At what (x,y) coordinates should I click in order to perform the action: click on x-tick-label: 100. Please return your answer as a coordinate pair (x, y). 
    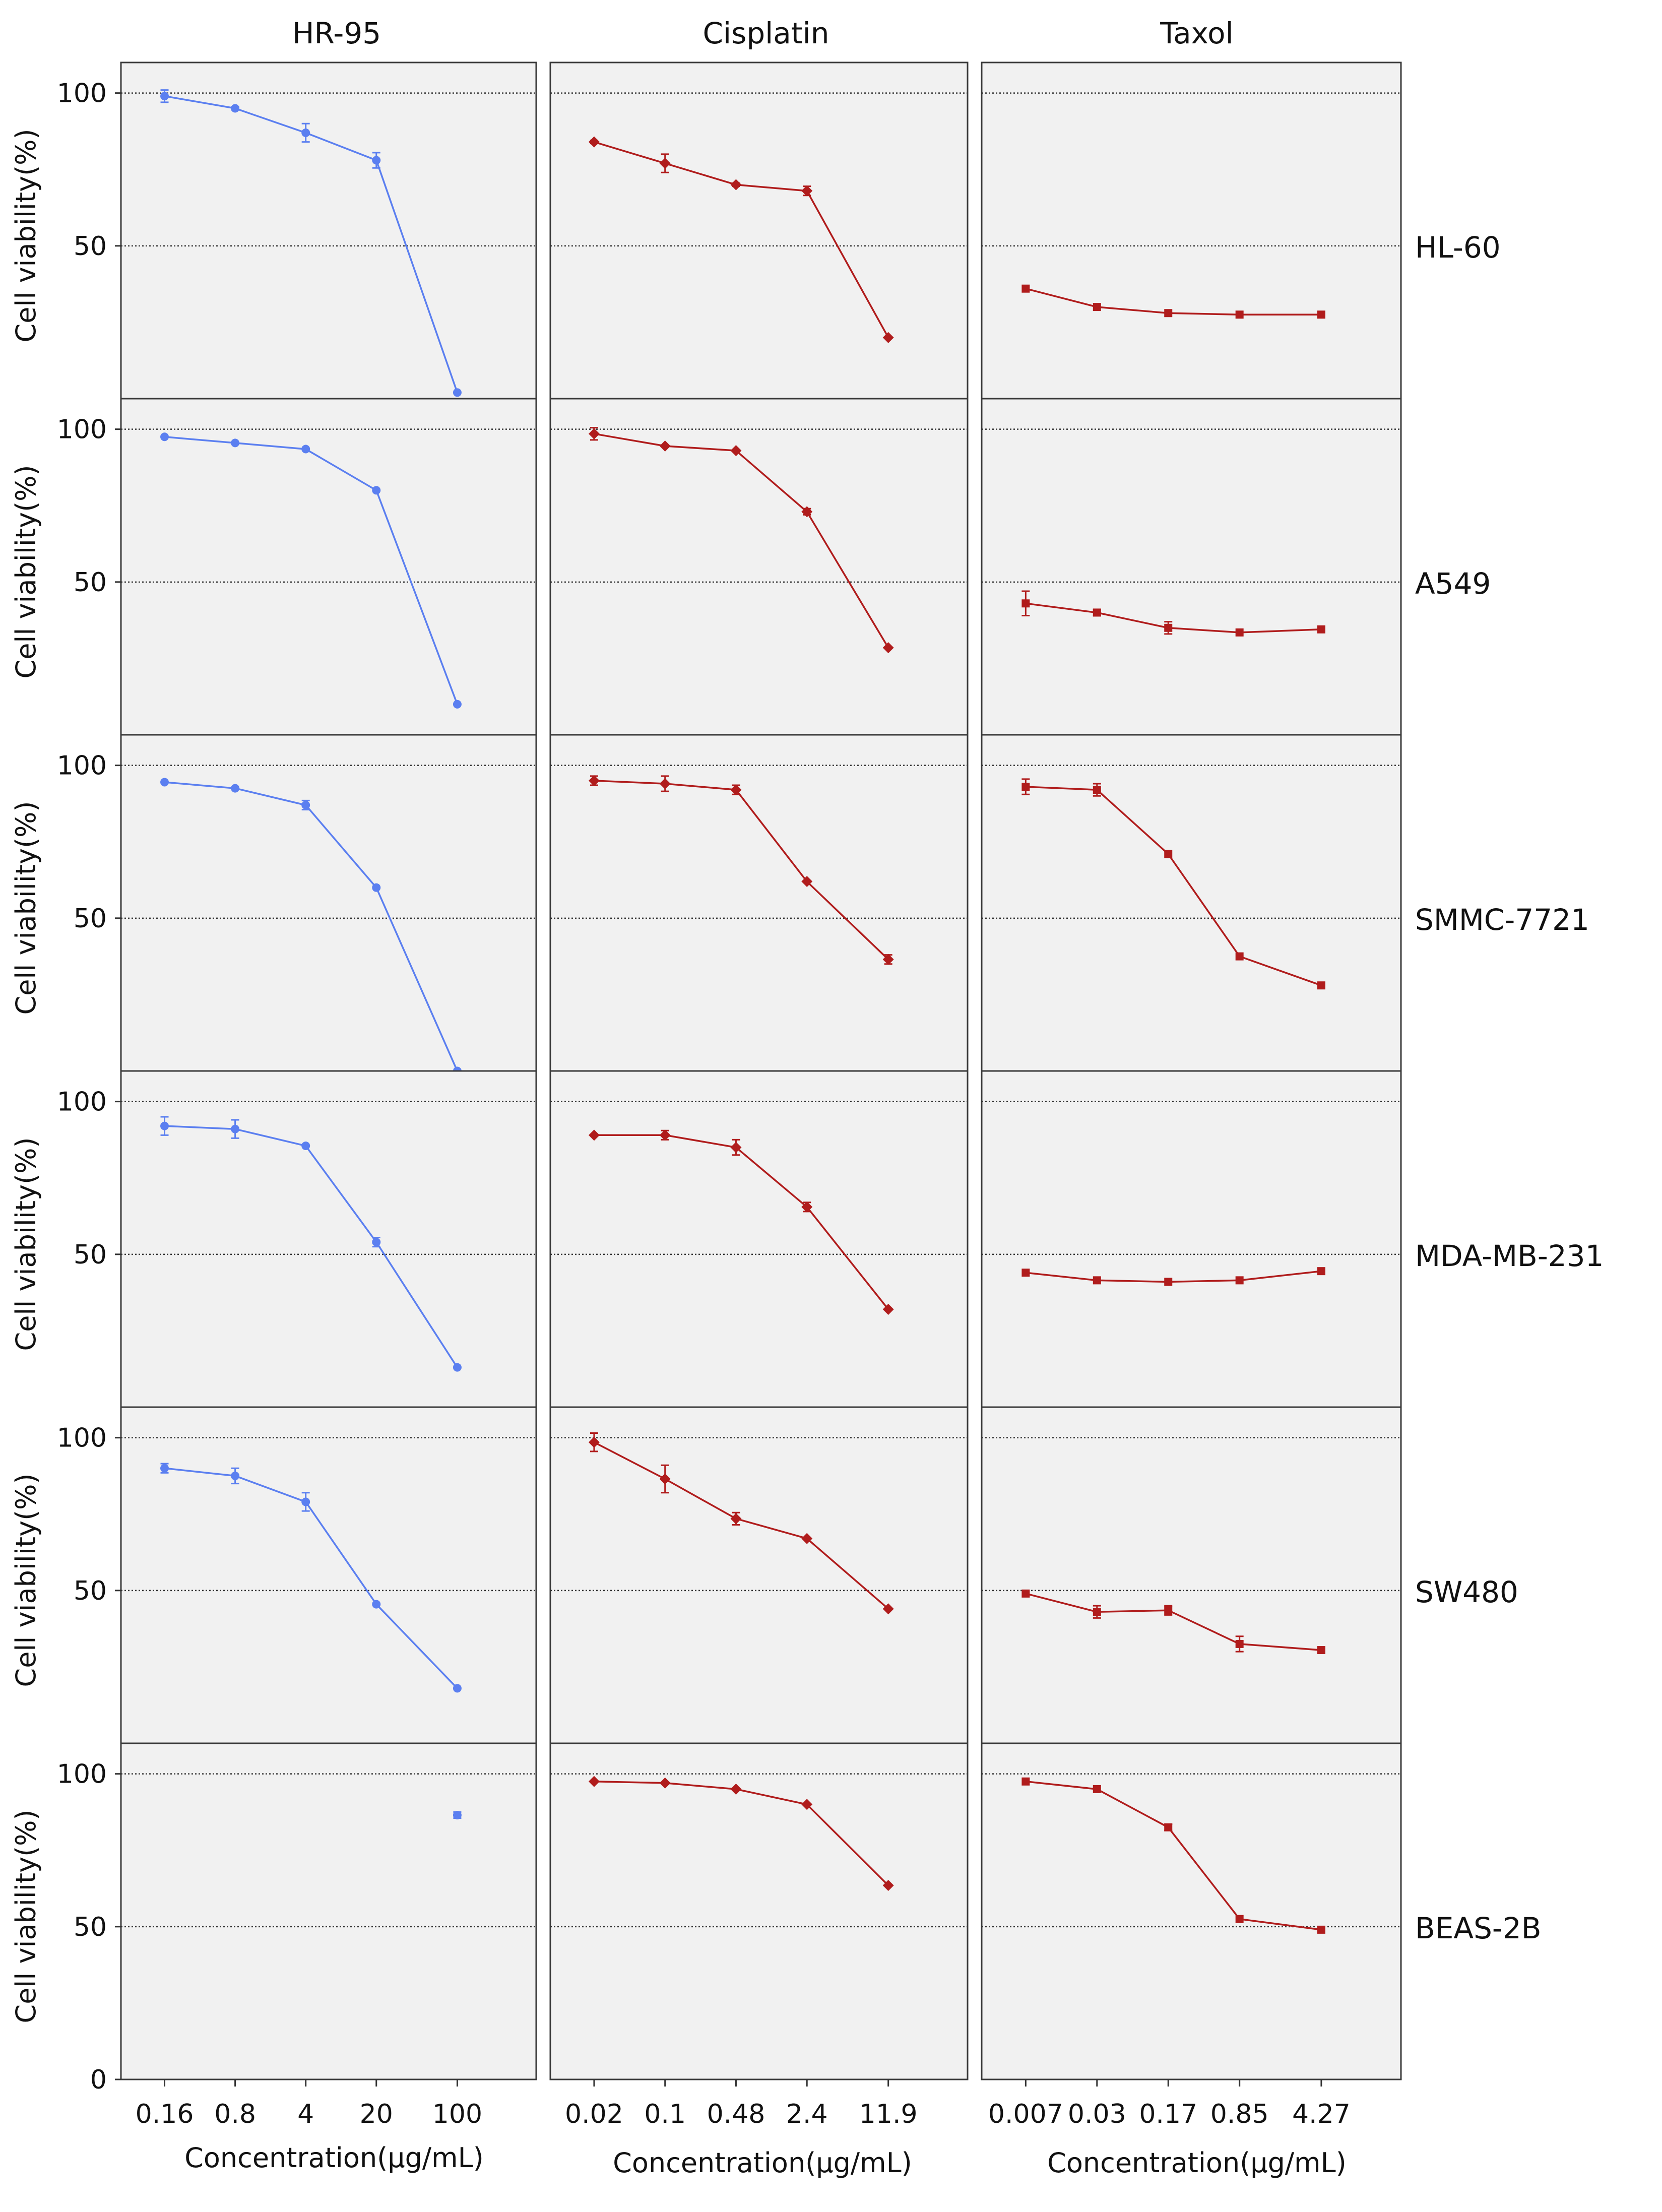
    Looking at the image, I should click on (457, 2114).